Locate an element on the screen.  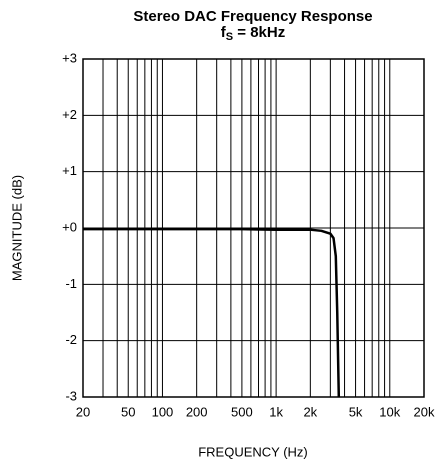
x-tick-label: 20k is located at coordinates (424, 411).